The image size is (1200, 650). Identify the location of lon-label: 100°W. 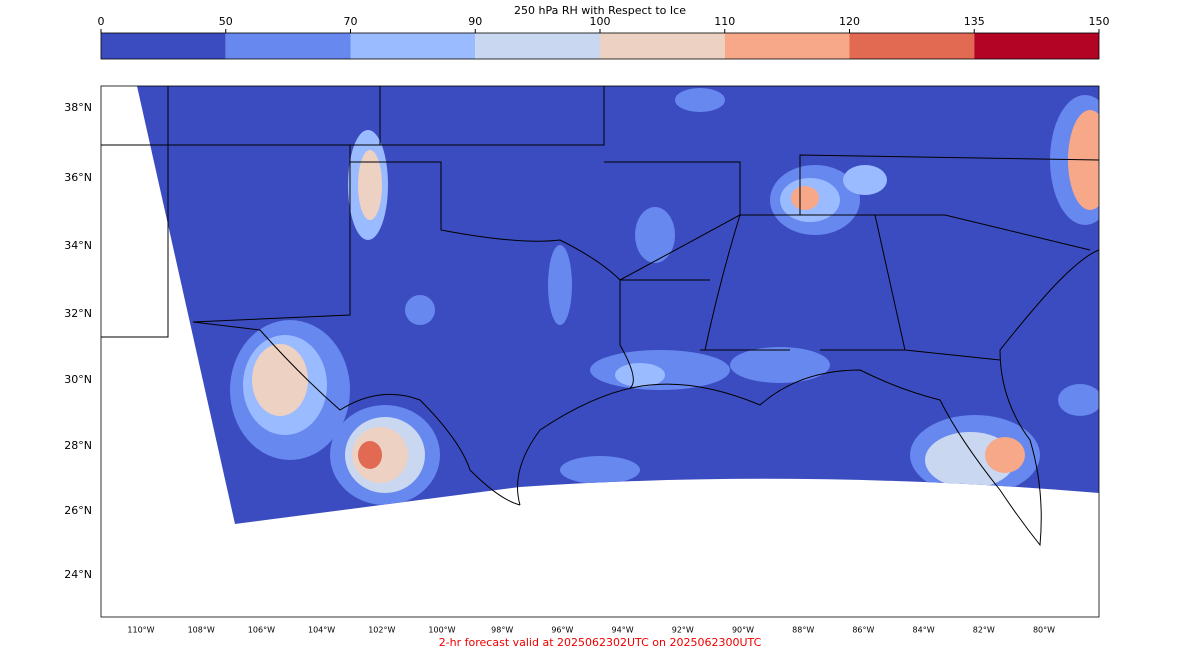
(441, 630).